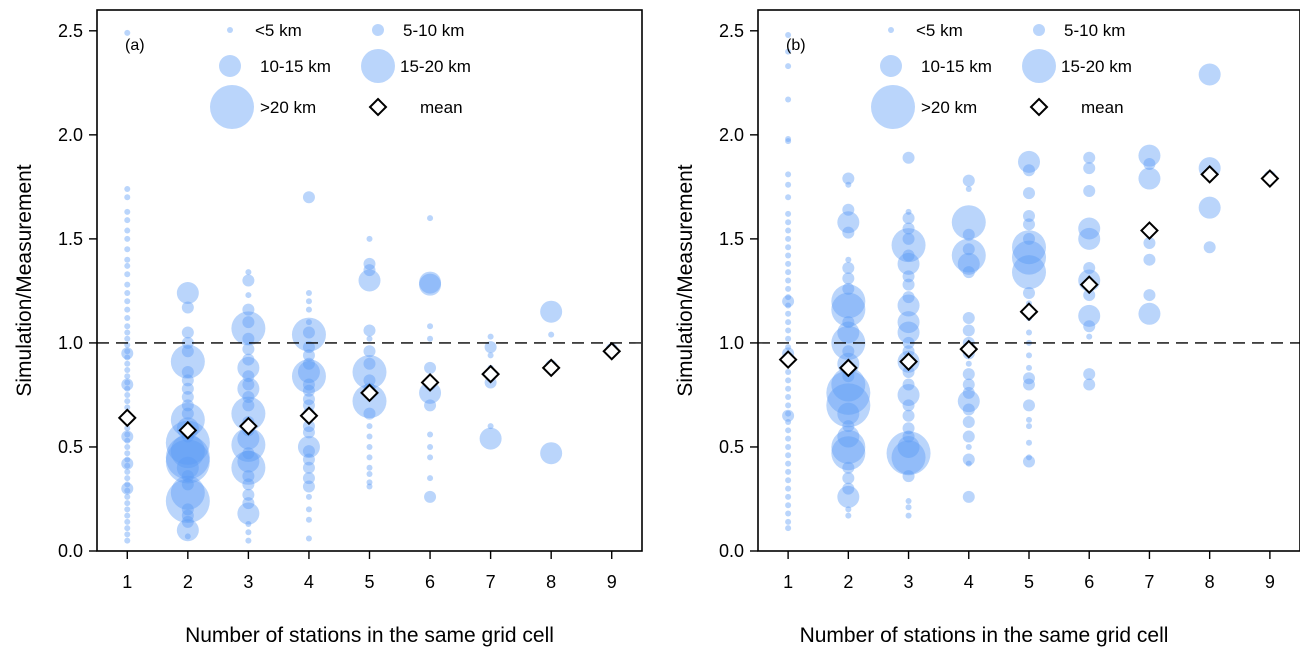 The height and width of the screenshot is (649, 1300). Describe the element at coordinates (788, 582) in the screenshot. I see `x-tick-label: 1` at that location.